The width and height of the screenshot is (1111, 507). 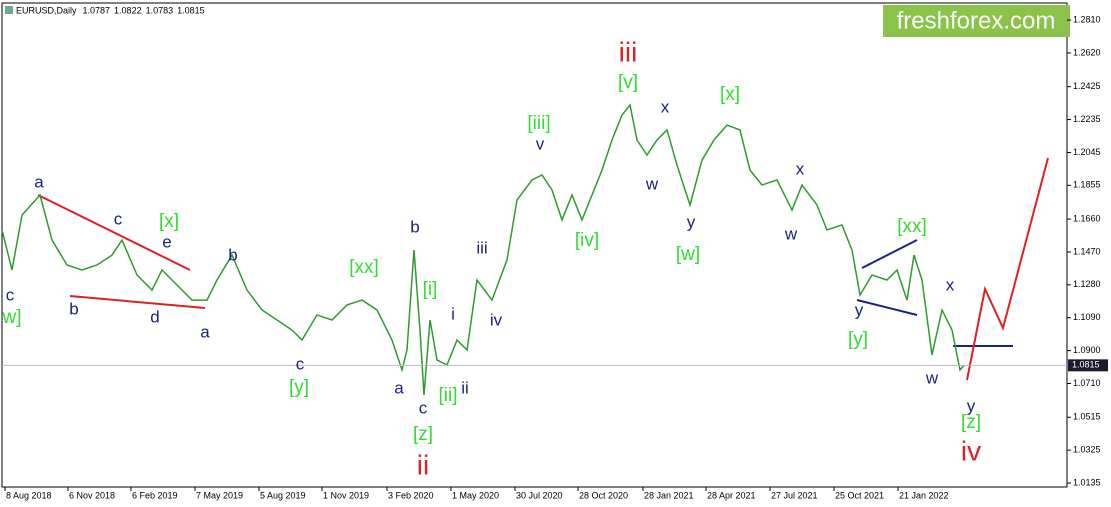 I want to click on watermark-box, so click(x=976, y=21).